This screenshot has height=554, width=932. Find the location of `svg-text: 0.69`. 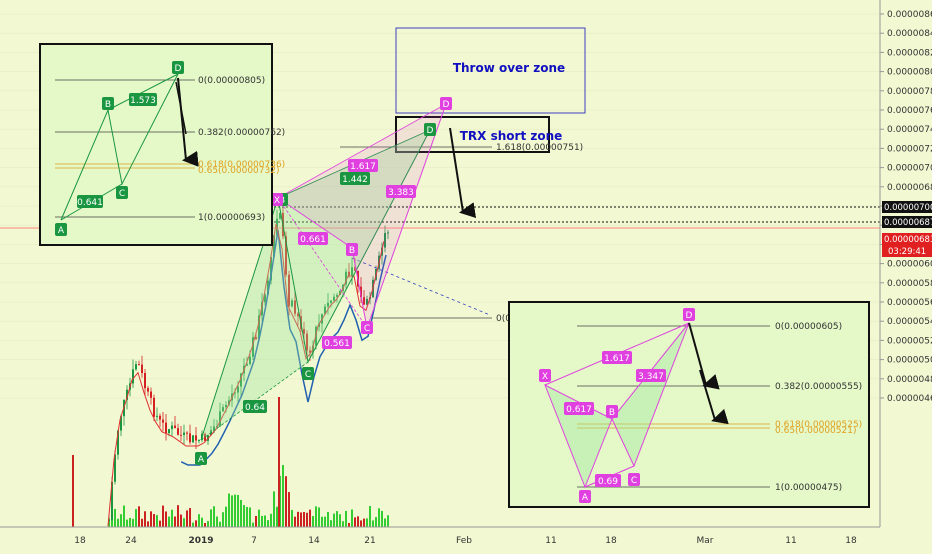

svg-text: 0.69 is located at coordinates (608, 482).